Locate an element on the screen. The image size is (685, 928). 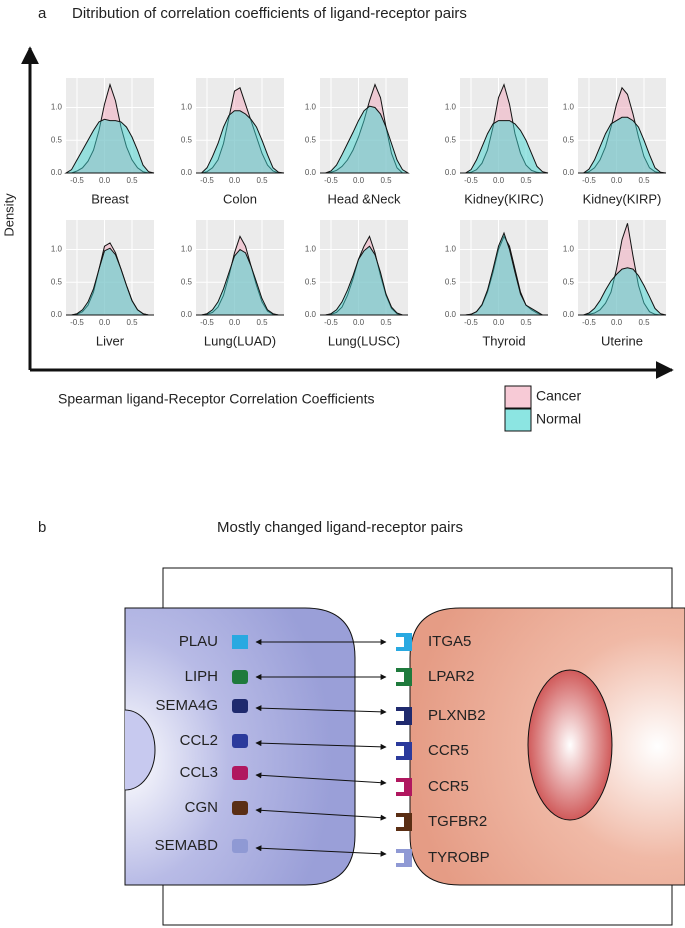
panel-title: Colon is located at coordinates (240, 198).